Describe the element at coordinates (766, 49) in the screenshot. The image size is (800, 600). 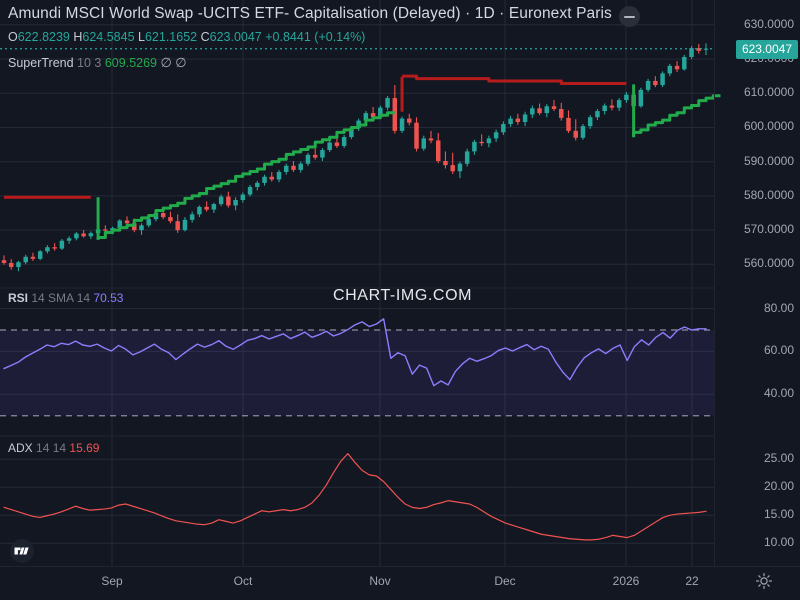
I see `last-price-badge: 623.0047` at that location.